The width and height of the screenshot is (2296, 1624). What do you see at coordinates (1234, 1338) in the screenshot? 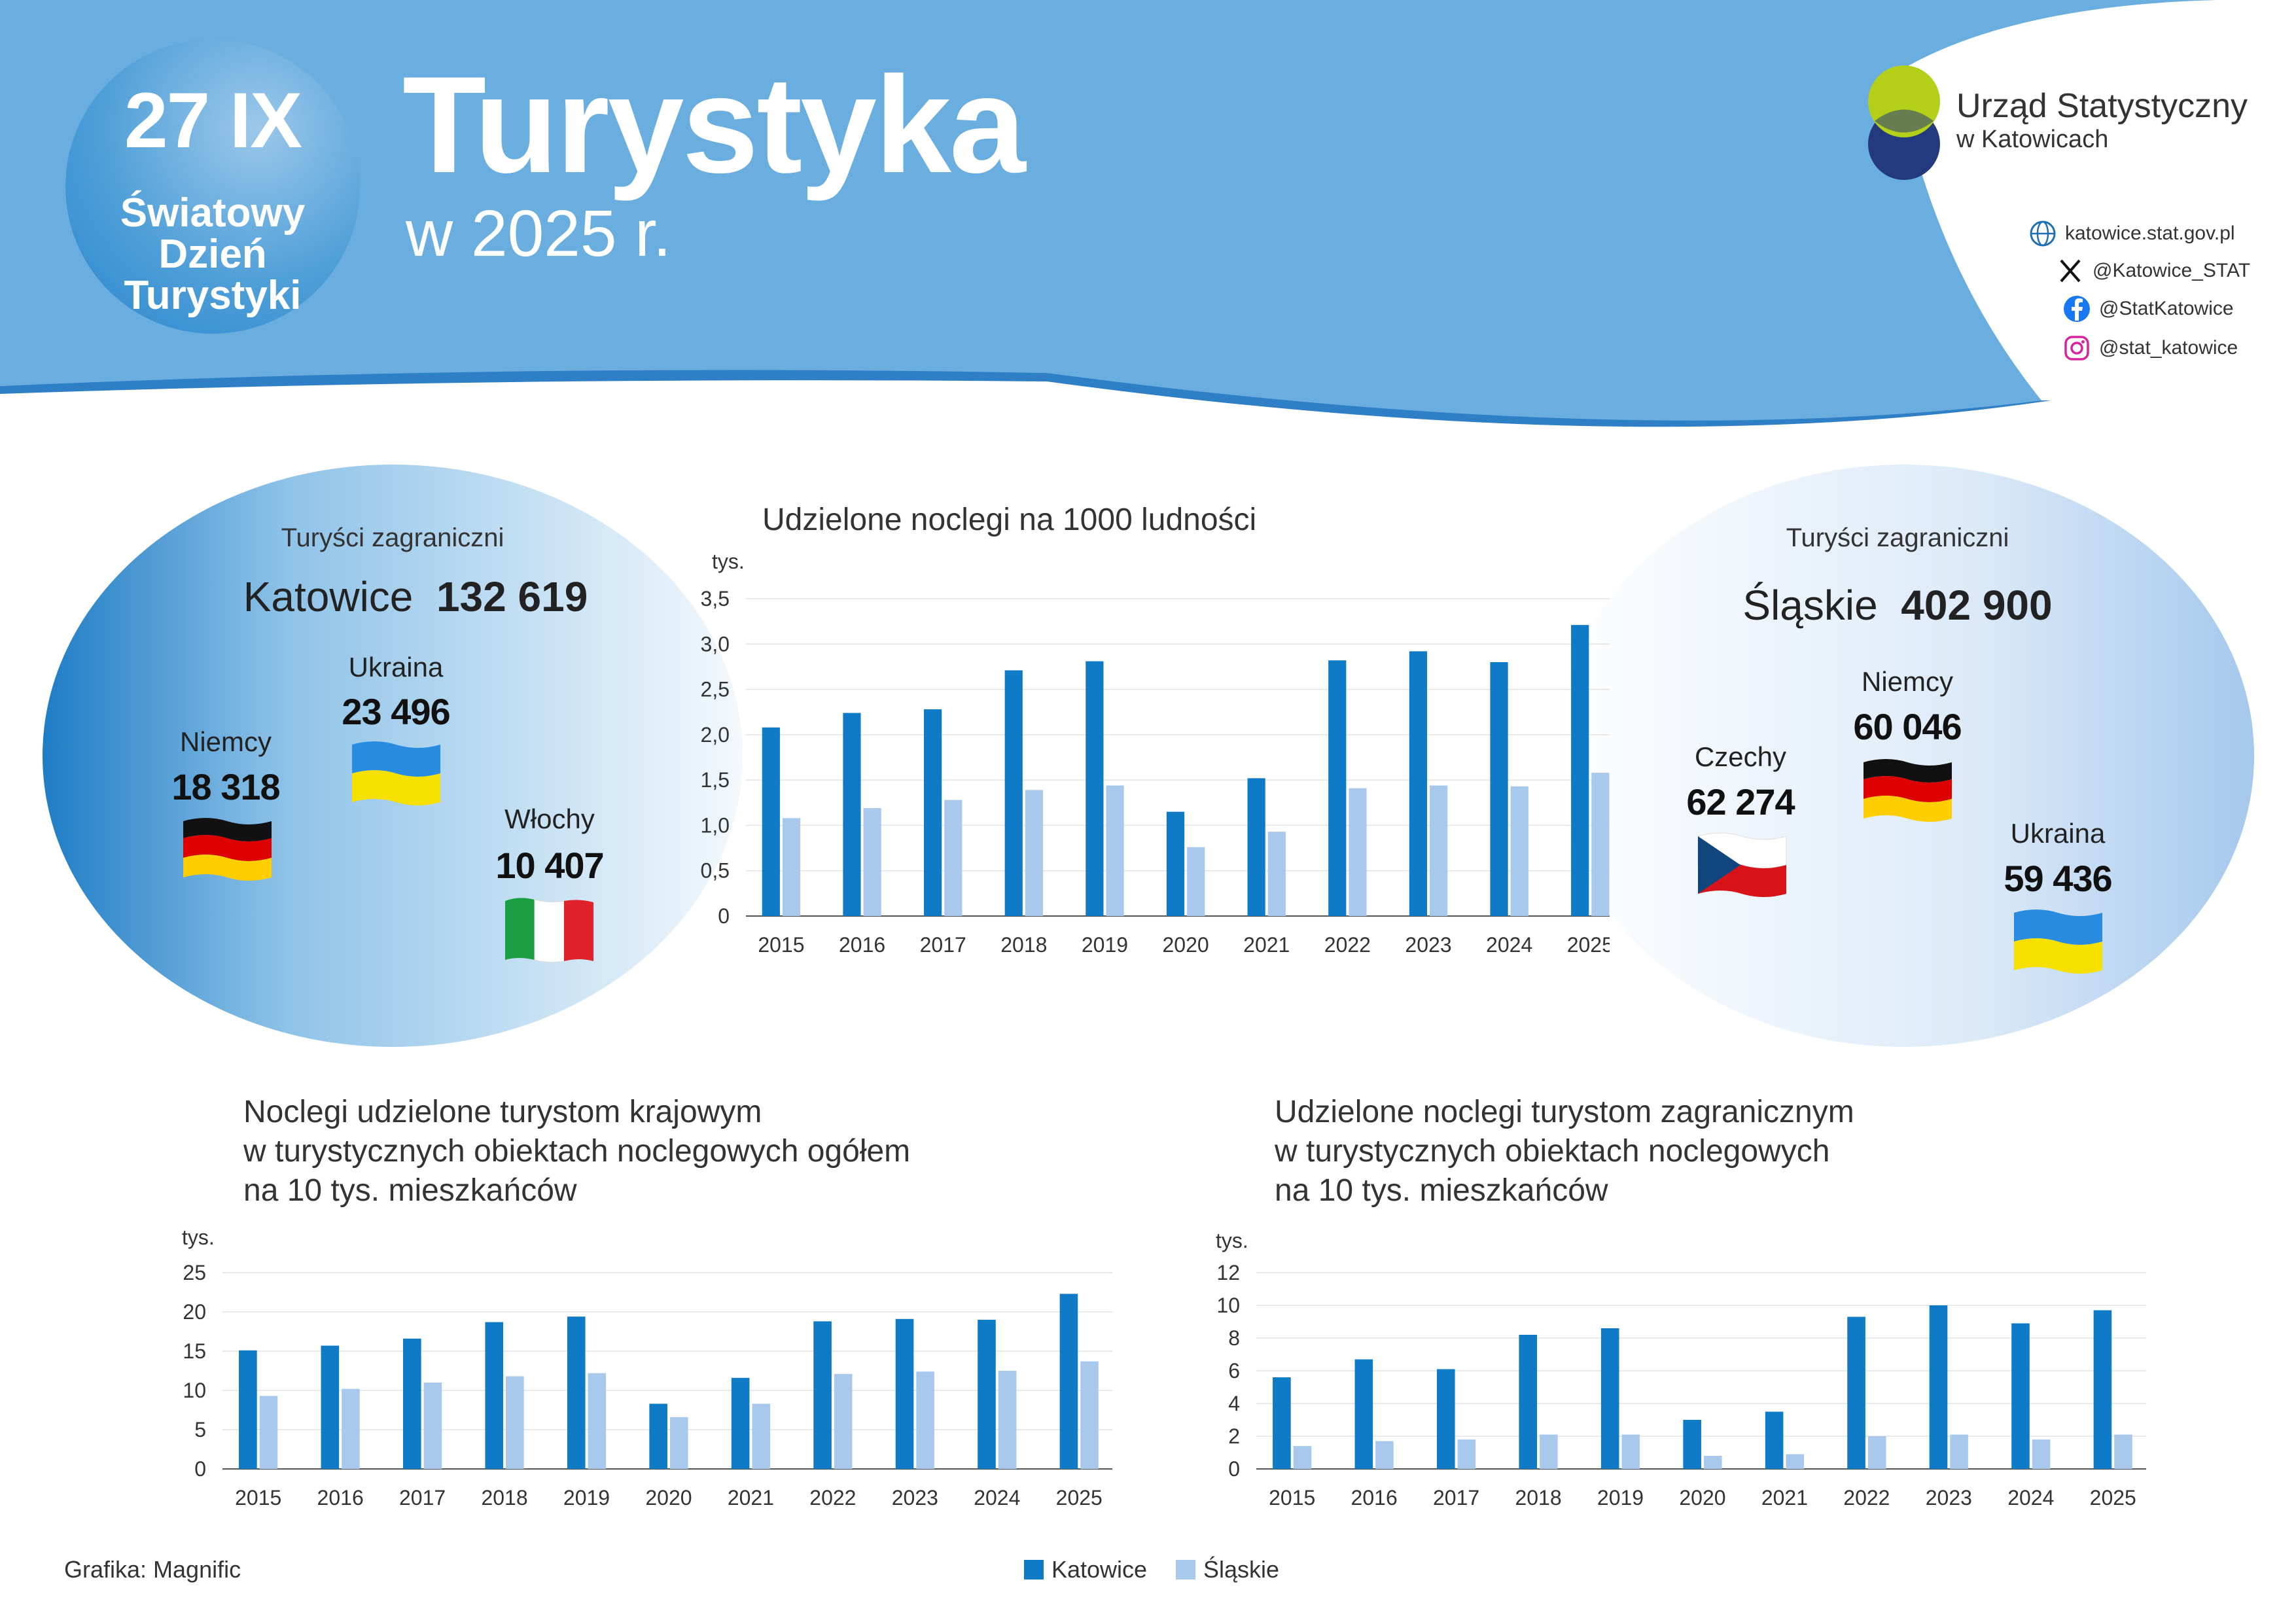
I see `y-tick-label: 8` at bounding box center [1234, 1338].